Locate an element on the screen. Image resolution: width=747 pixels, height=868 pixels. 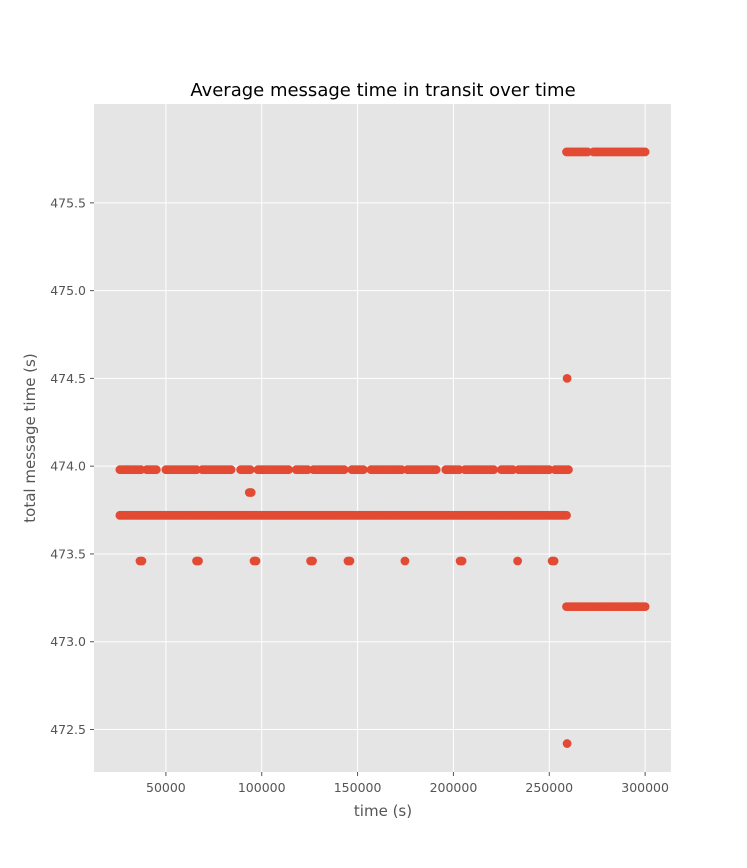
x-tick-label: 150000 is located at coordinates (358, 787).